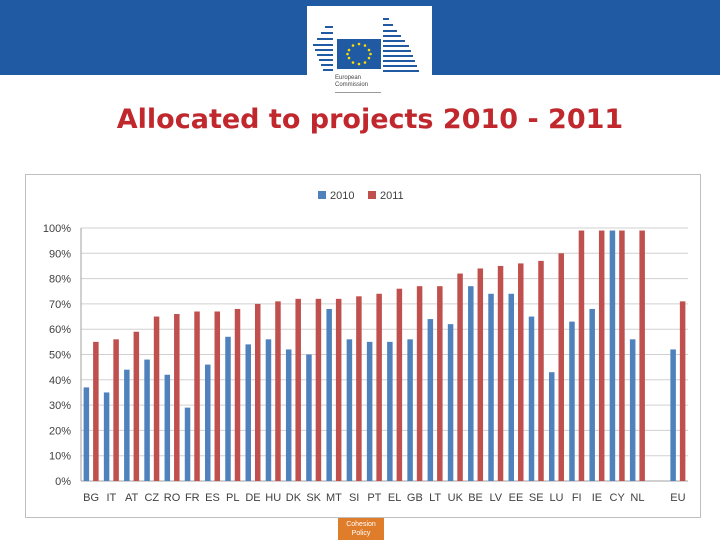  I want to click on y-tick-label: 50%, so click(60, 356).